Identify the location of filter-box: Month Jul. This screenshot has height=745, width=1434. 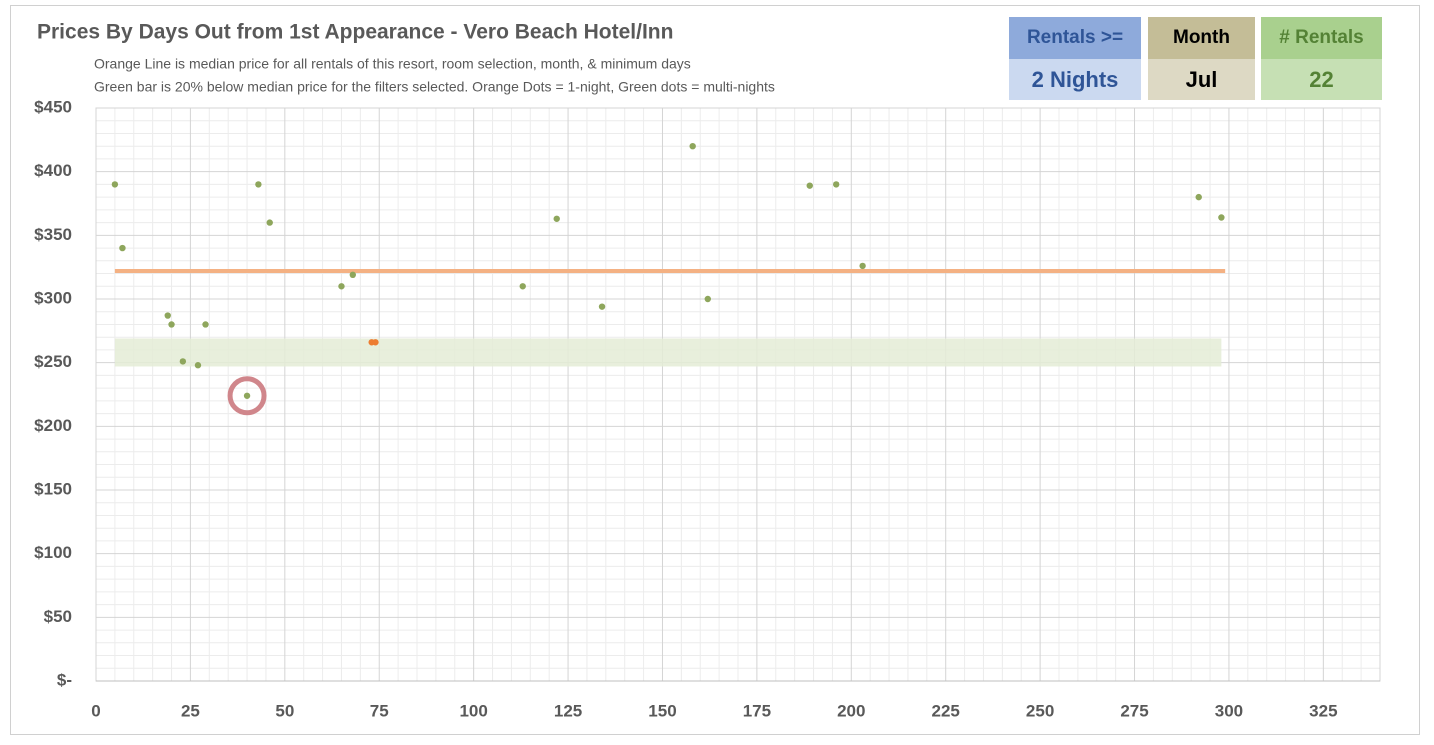
(1201, 58).